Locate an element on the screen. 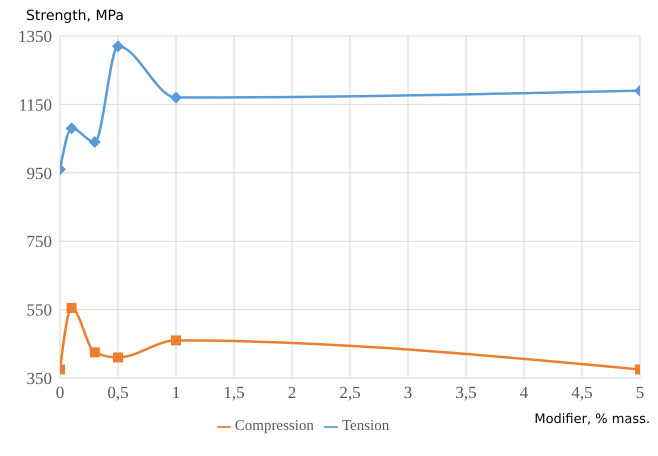 Image resolution: width=658 pixels, height=456 pixels. legend-label: Tension is located at coordinates (366, 426).